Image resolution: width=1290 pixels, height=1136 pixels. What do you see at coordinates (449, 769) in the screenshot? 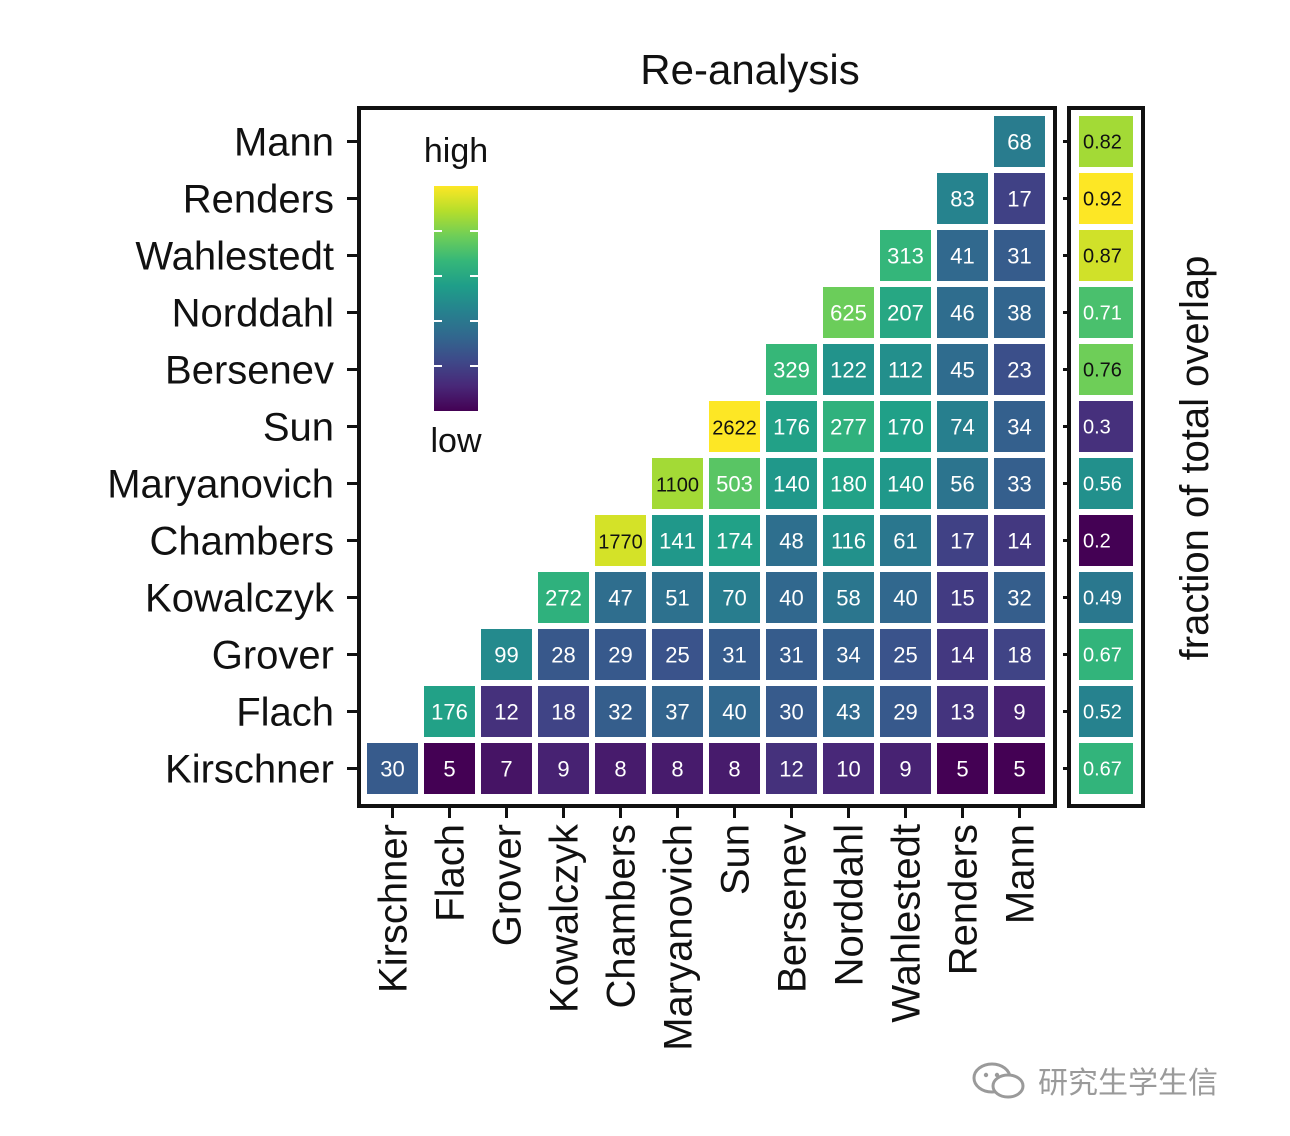
I see `heatmap-cell-value: 5` at bounding box center [449, 769].